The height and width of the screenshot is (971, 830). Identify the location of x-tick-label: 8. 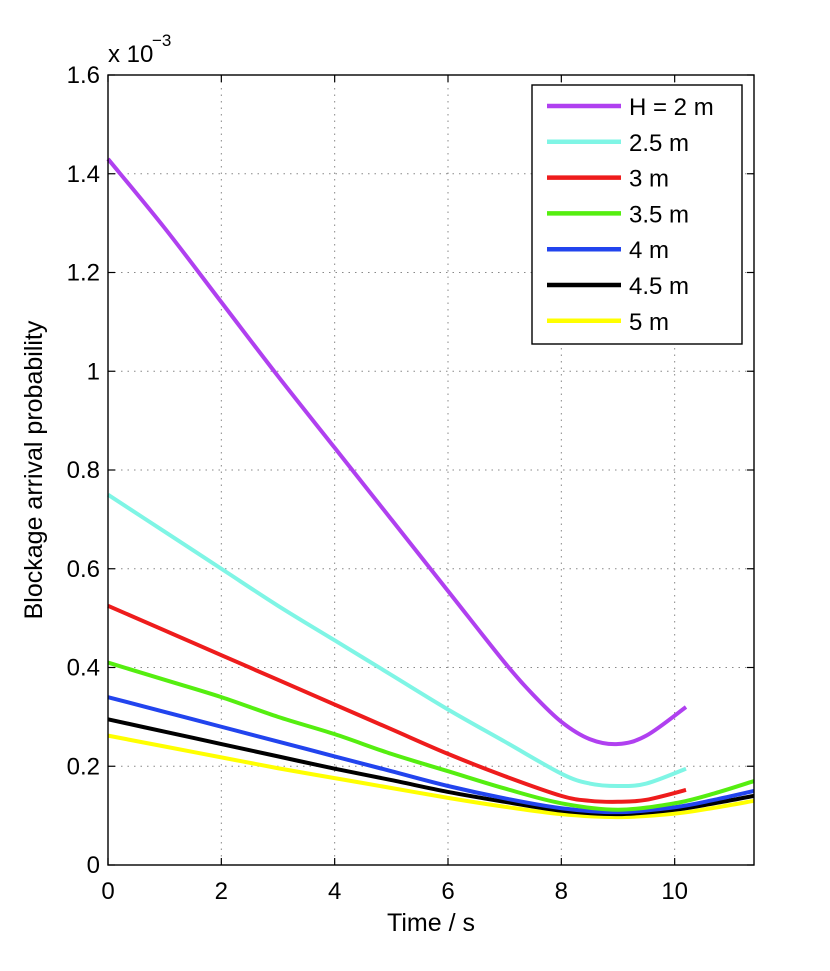
(561, 891).